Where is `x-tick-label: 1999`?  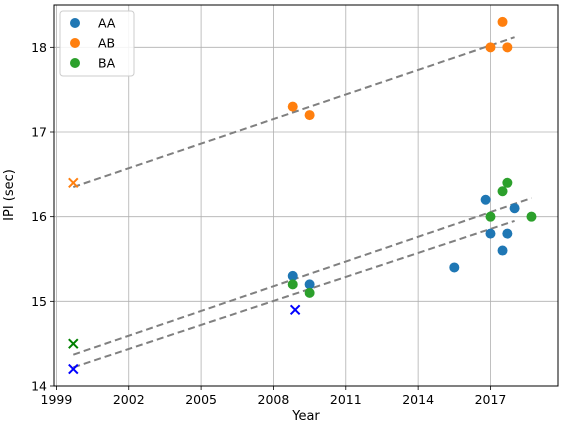 x-tick-label: 1999 is located at coordinates (57, 399).